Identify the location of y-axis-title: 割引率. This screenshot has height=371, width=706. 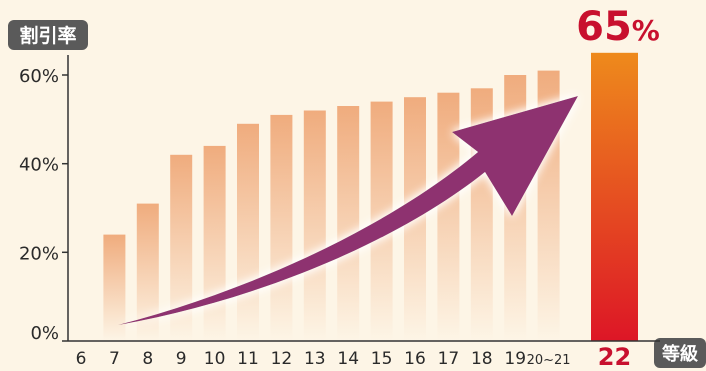
(47, 35).